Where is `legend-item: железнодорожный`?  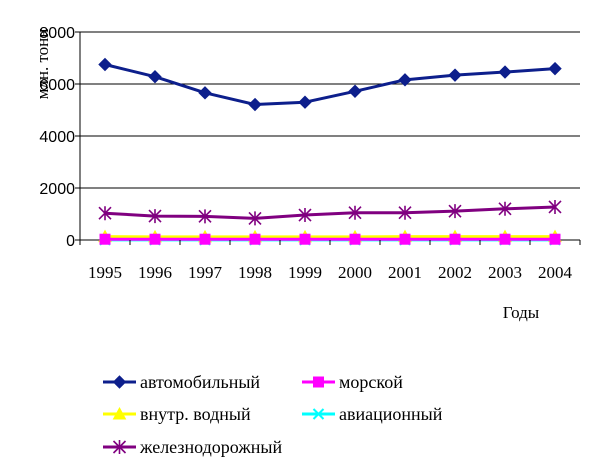 legend-item: железнодорожный is located at coordinates (192, 447).